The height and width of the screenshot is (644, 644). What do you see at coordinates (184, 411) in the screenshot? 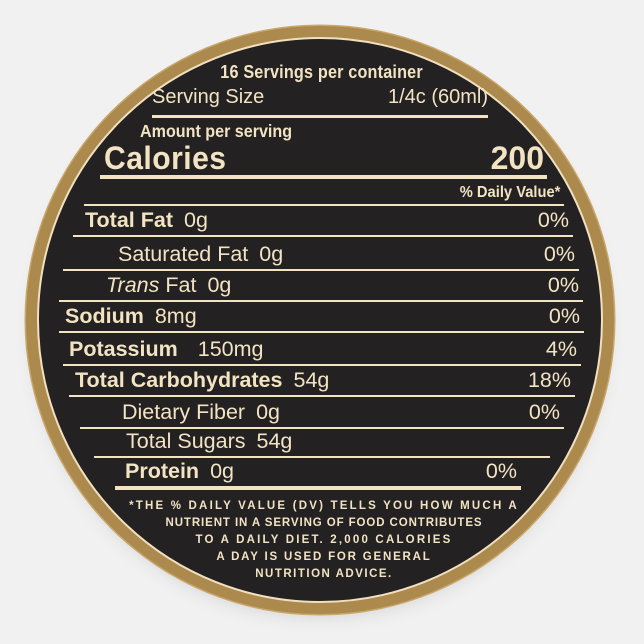
I see `nutrient-name: Dietary Fiber` at bounding box center [184, 411].